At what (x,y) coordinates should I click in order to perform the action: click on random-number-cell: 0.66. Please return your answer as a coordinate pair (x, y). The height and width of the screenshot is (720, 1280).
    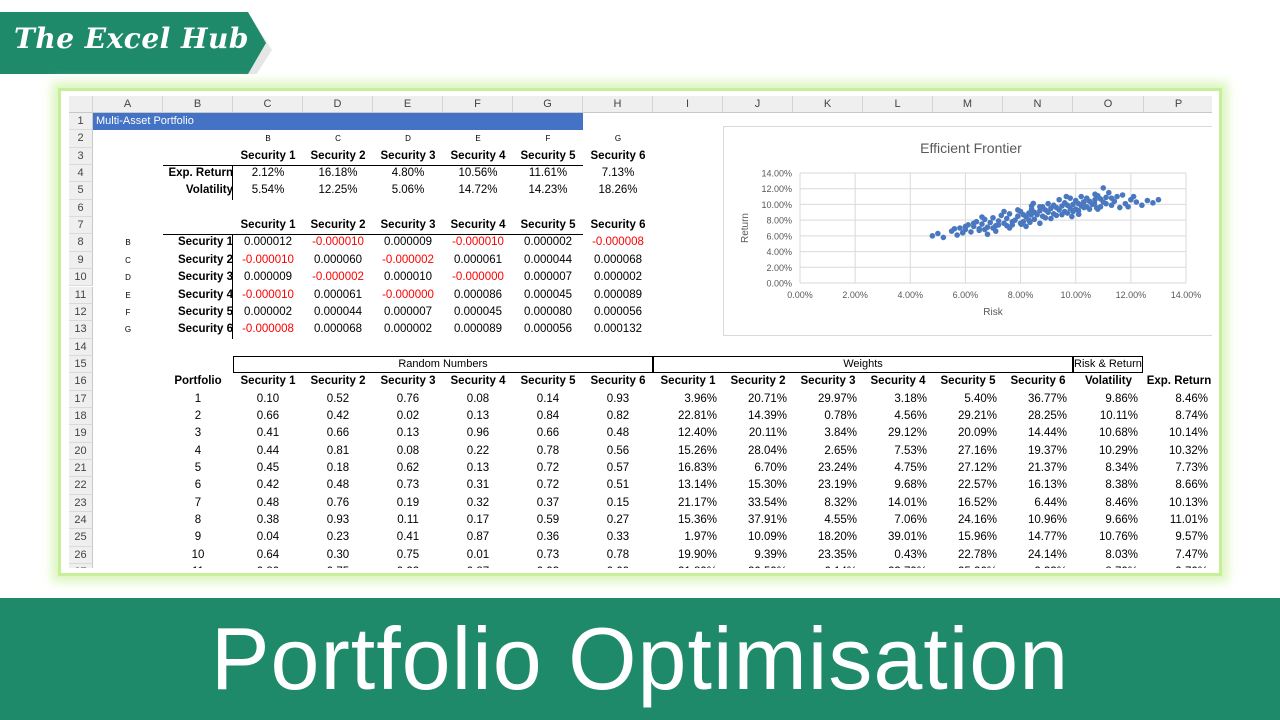
    Looking at the image, I should click on (338, 433).